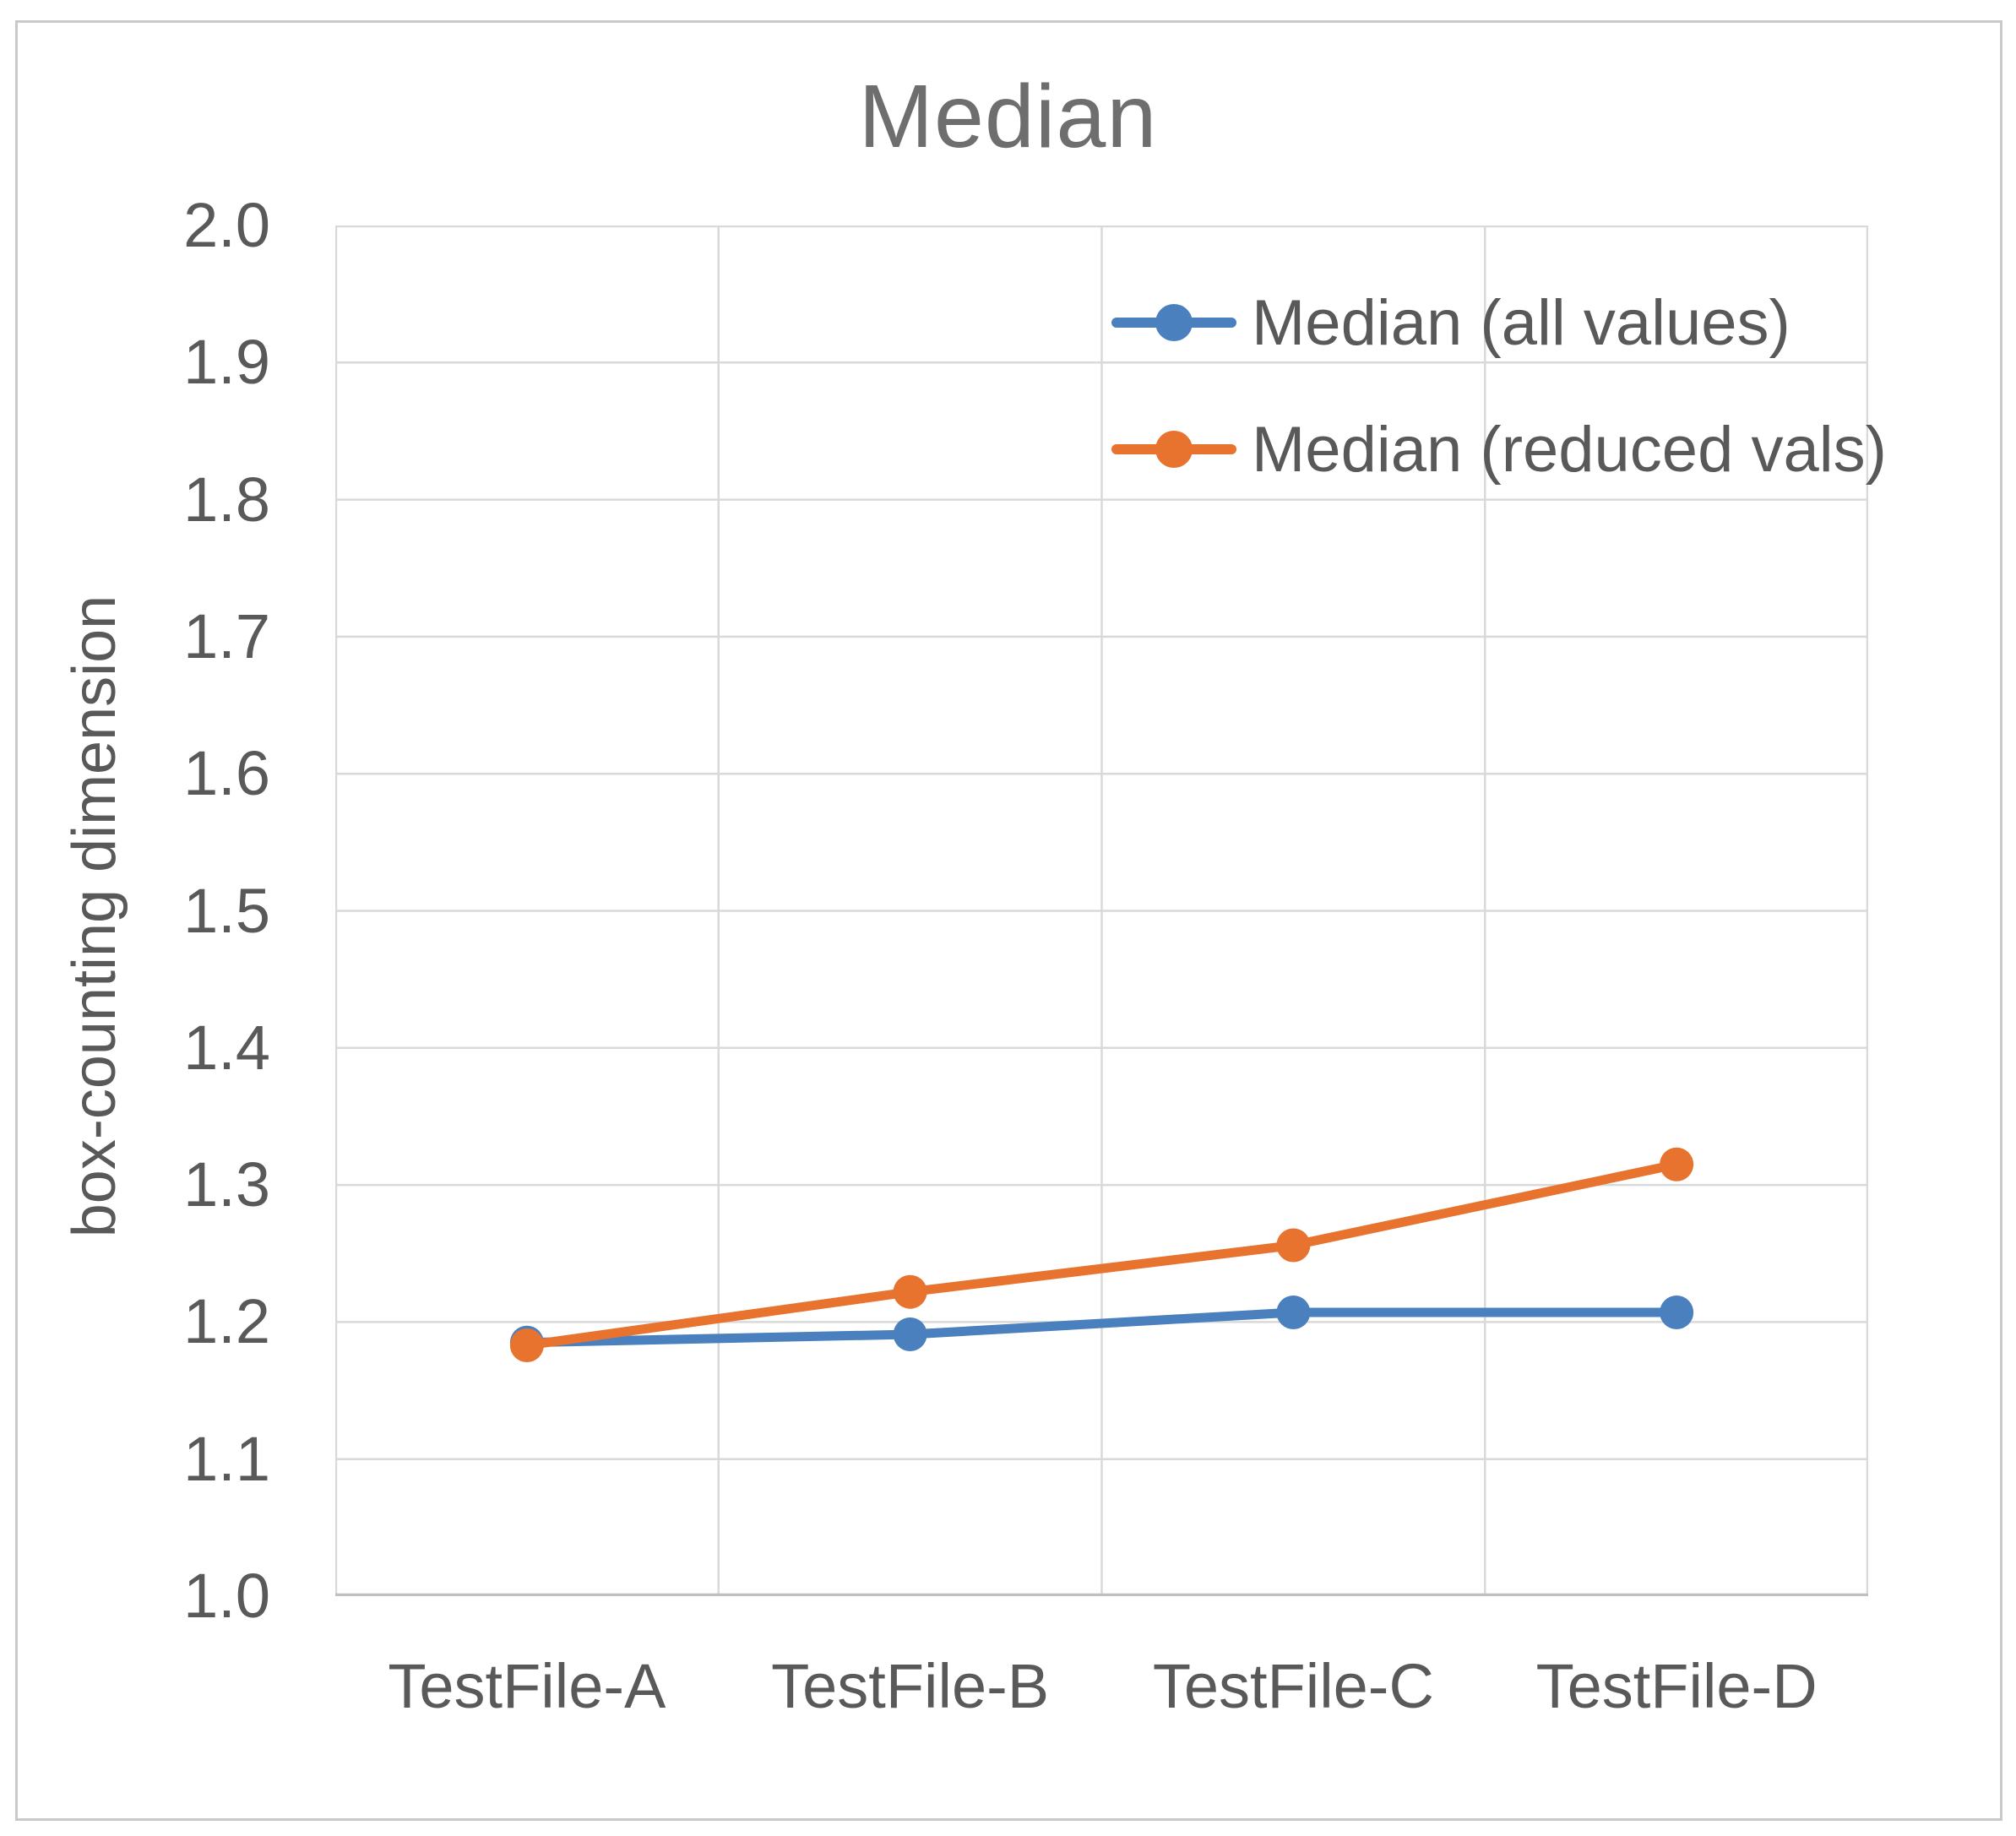  I want to click on y-tick-label: 1.9, so click(226, 363).